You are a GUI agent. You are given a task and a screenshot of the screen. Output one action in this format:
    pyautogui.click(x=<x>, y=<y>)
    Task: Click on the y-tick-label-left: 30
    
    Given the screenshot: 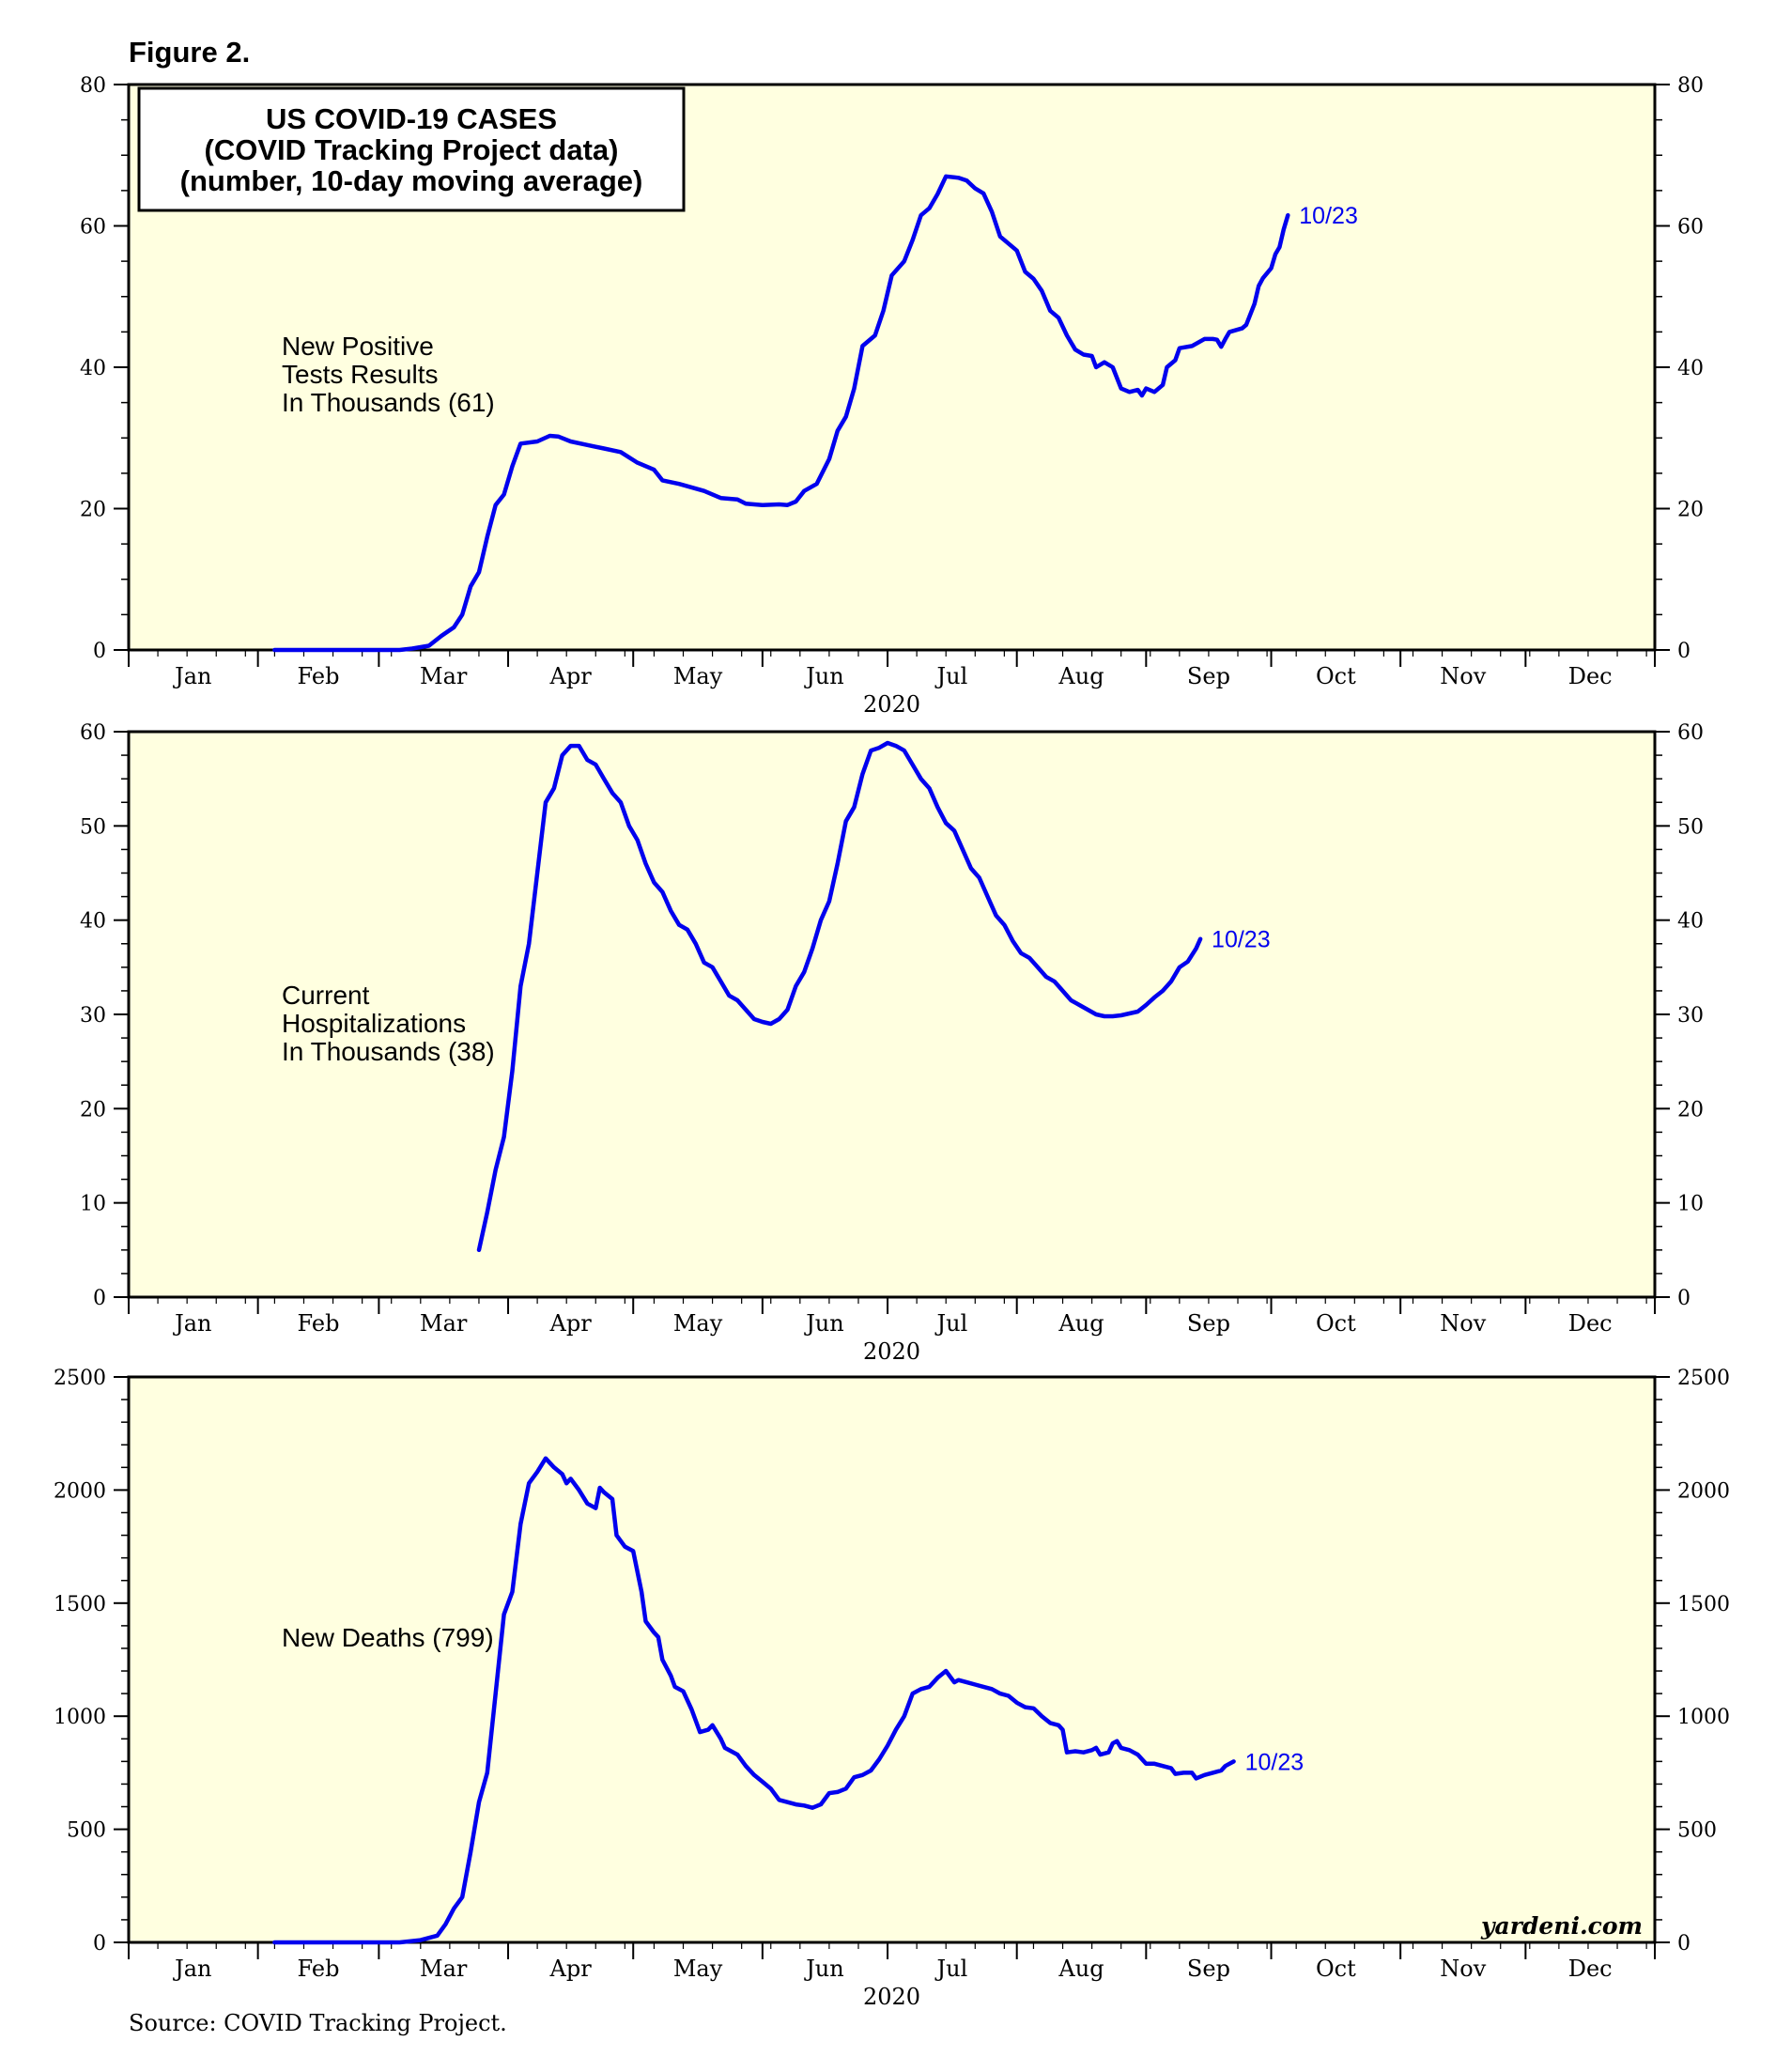 What is the action you would take?
    pyautogui.click(x=93, y=1016)
    